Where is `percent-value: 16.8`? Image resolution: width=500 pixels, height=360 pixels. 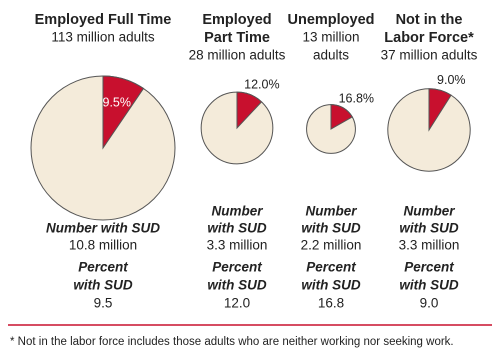
percent-value: 16.8 is located at coordinates (331, 303).